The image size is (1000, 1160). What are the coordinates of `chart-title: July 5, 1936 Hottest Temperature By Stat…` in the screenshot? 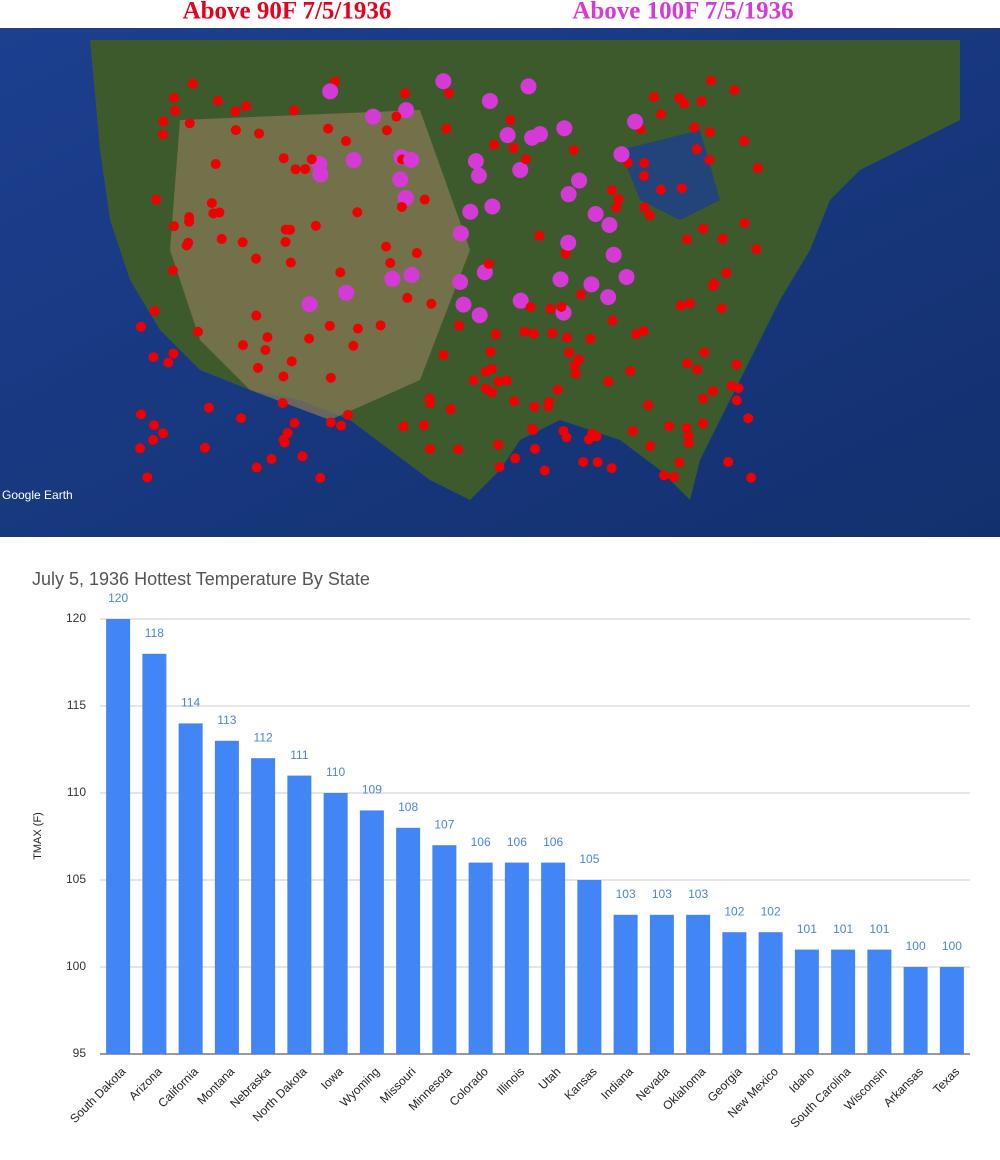 It's located at (201, 579).